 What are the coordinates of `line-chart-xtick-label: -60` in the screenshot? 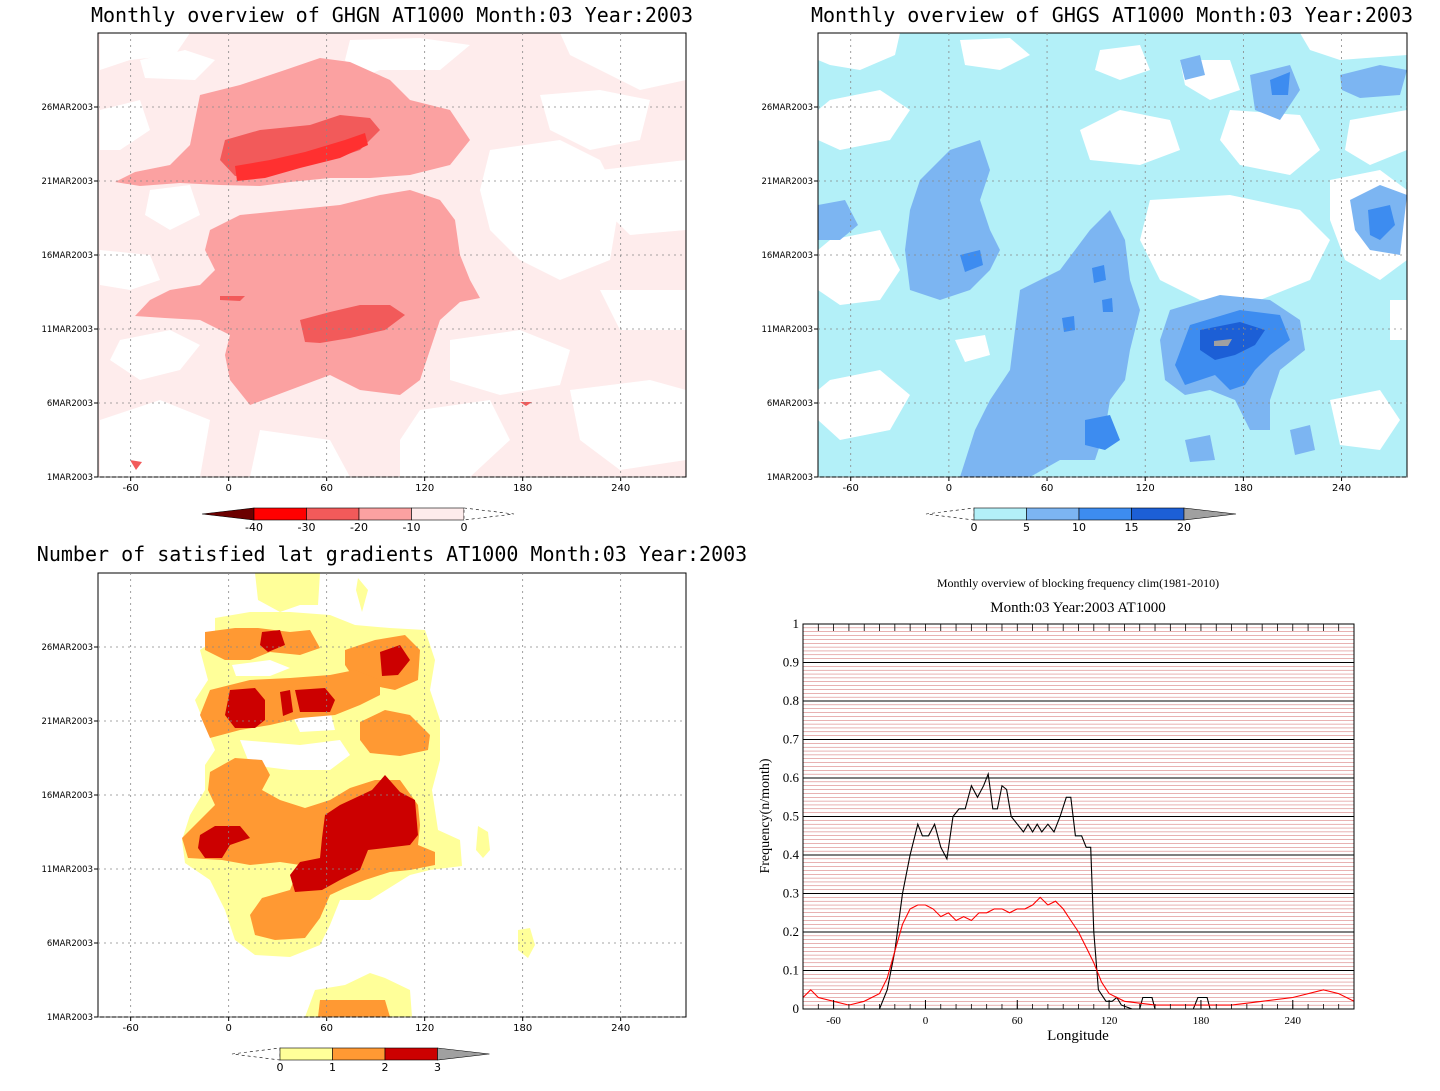 It's located at (833, 1021).